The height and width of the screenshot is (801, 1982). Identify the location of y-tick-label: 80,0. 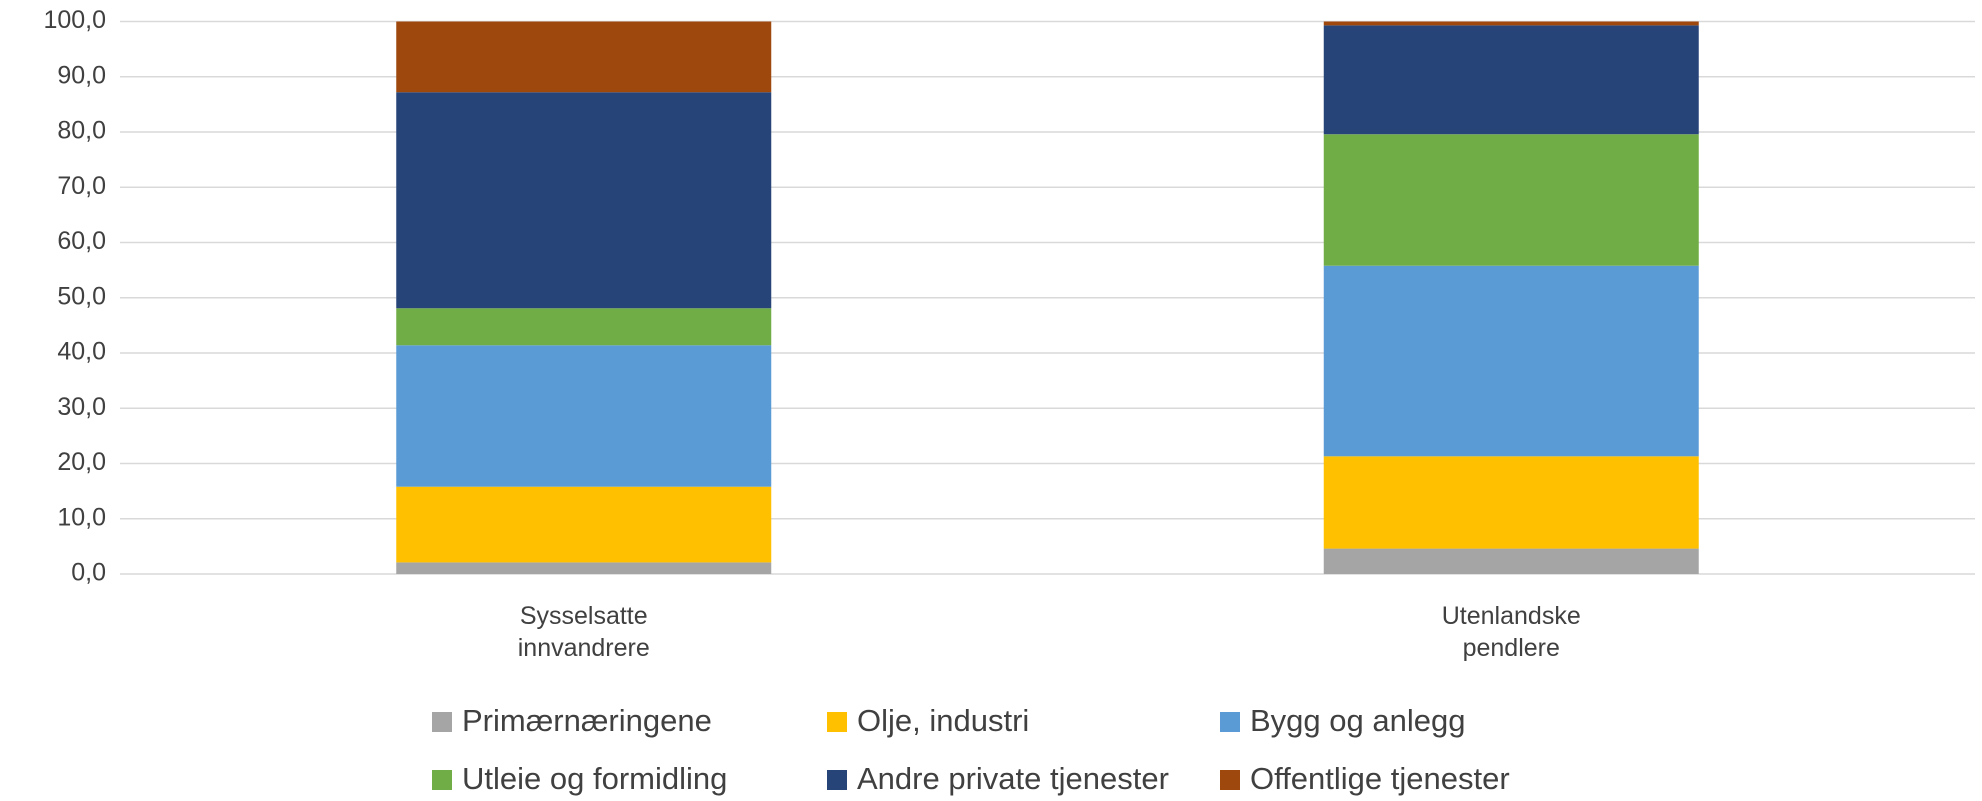
(81, 131).